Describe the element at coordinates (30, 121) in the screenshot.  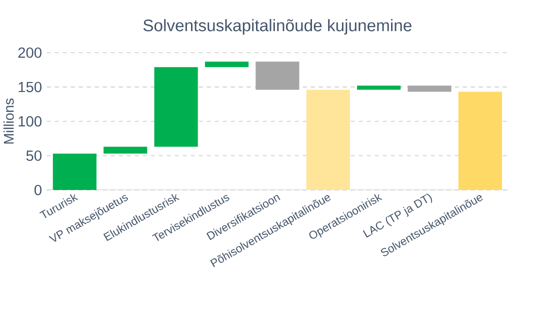
I see `y-tick-label: 100` at that location.